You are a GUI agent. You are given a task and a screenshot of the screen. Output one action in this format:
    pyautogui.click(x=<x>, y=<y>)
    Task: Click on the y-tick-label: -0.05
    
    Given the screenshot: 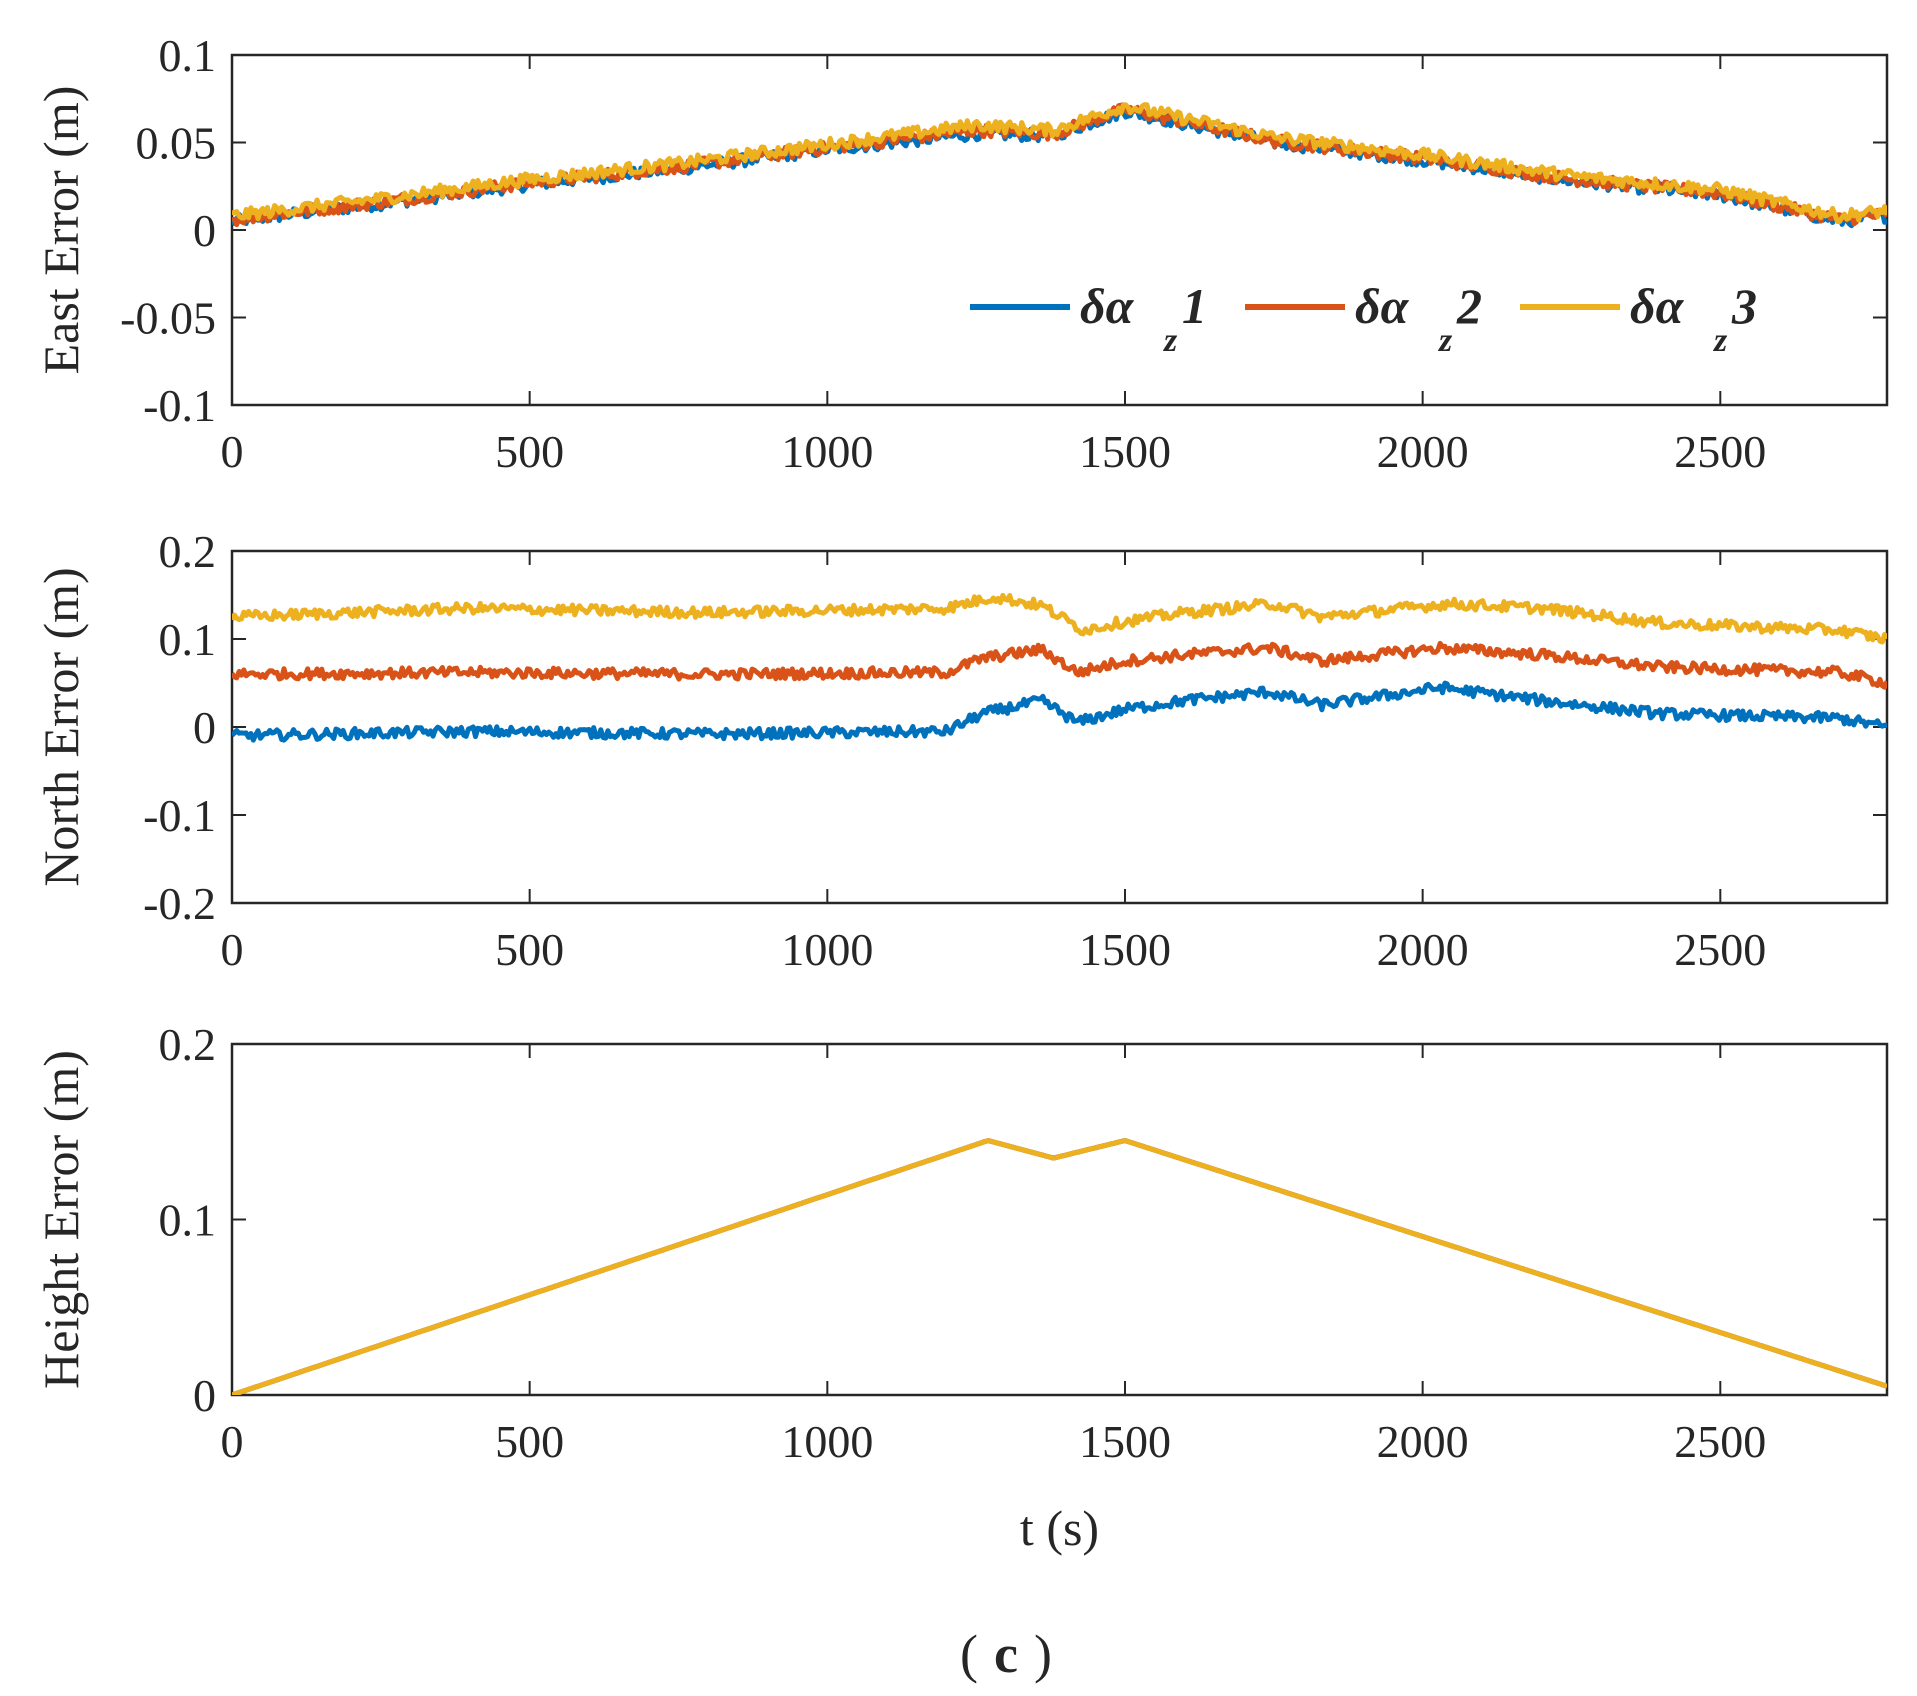 What is the action you would take?
    pyautogui.click(x=168, y=318)
    